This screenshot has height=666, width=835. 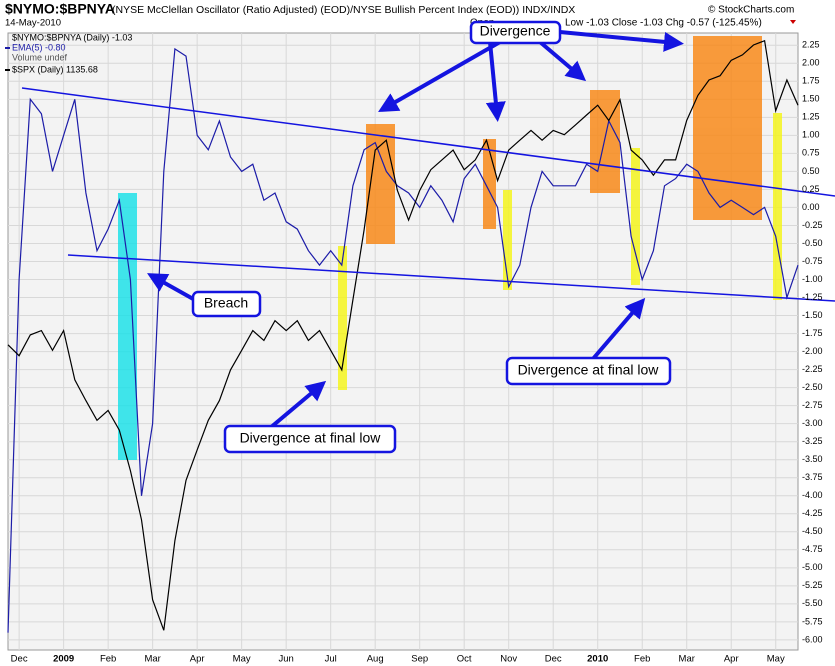 What do you see at coordinates (508, 659) in the screenshot?
I see `x-tick-label: Nov` at bounding box center [508, 659].